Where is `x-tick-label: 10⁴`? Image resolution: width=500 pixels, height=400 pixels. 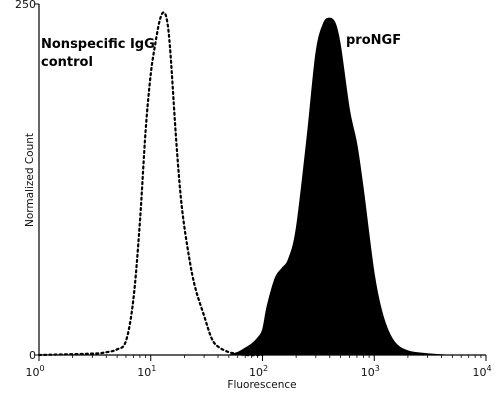
x-tick-label: 10⁴ is located at coordinates (481, 371).